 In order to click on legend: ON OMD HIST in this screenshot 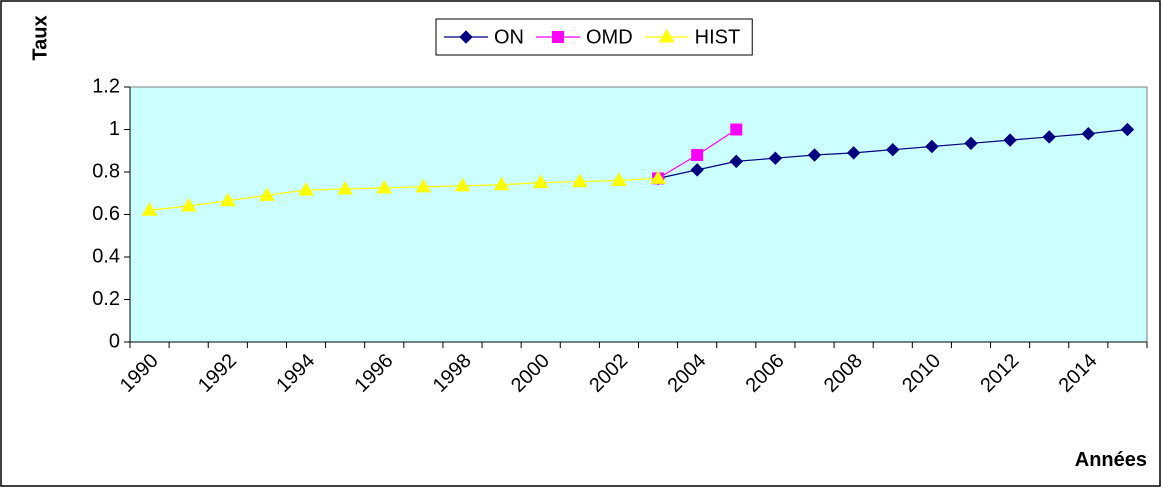, I will do `click(594, 37)`.